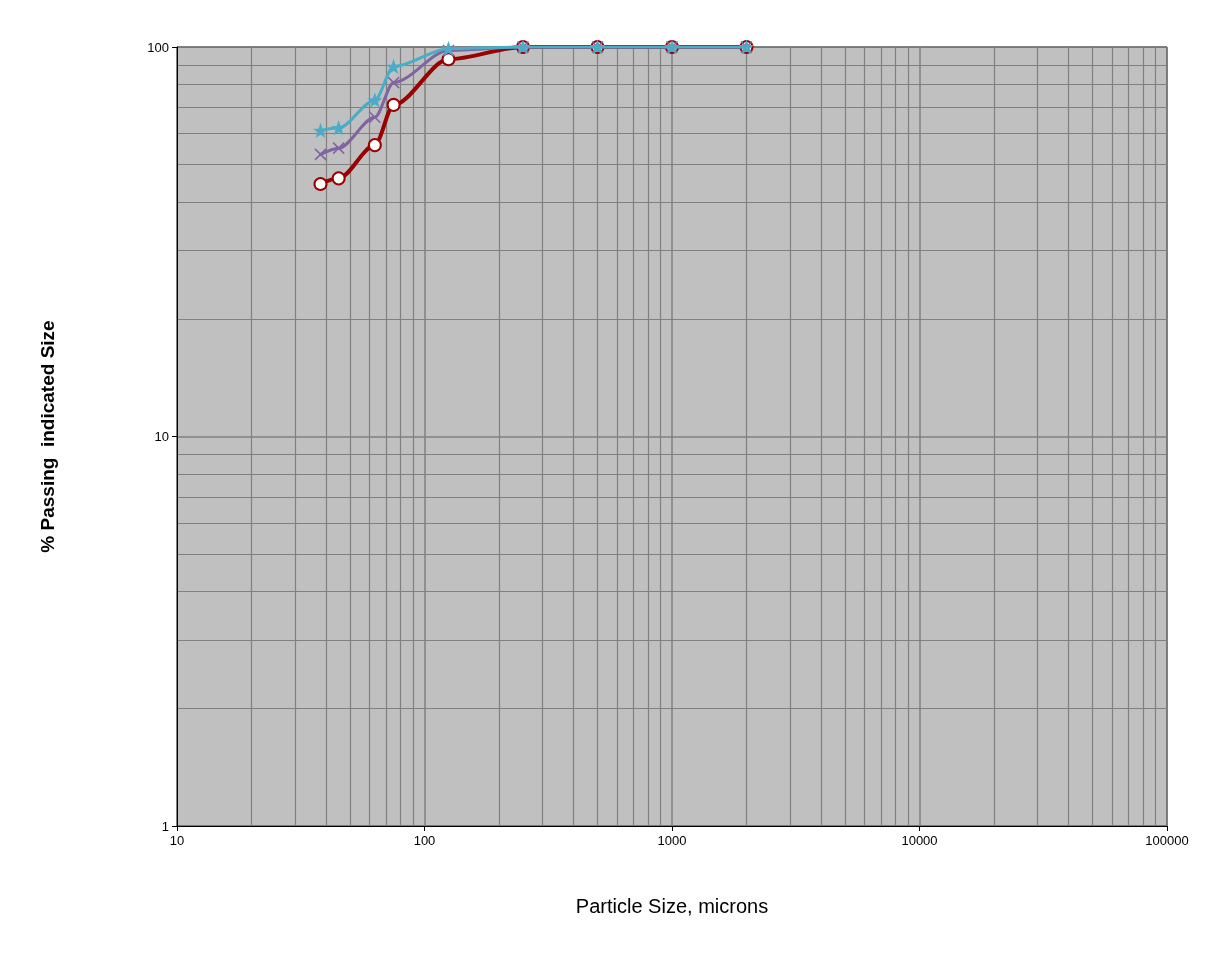  I want to click on x-tick-label: 100000, so click(1167, 840).